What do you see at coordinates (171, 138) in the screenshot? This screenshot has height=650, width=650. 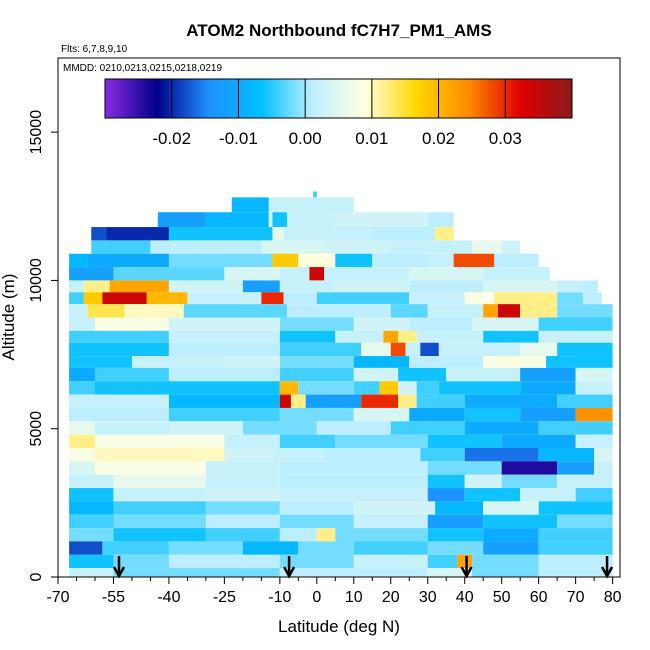 I see `colorbar-tick-label: -0.02` at bounding box center [171, 138].